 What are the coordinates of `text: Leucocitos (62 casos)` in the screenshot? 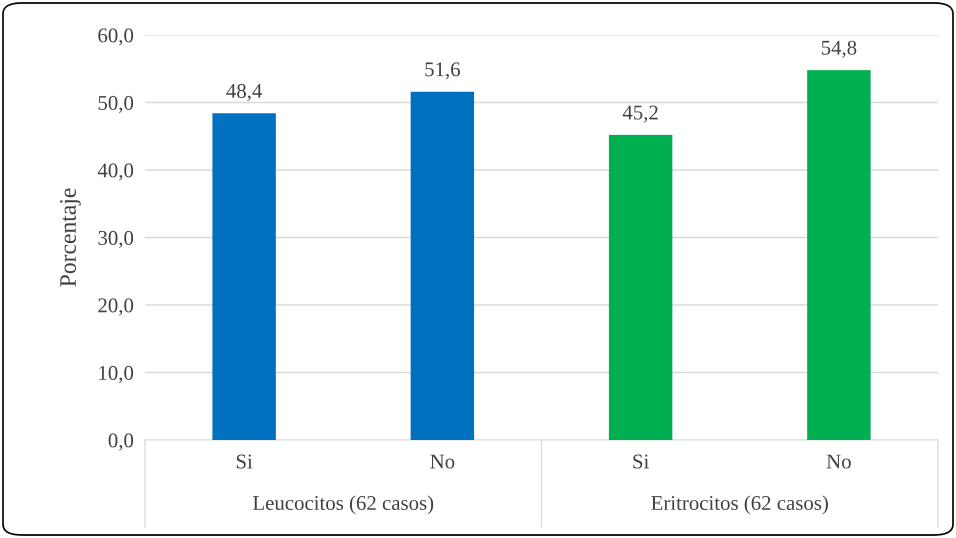 It's located at (343, 504).